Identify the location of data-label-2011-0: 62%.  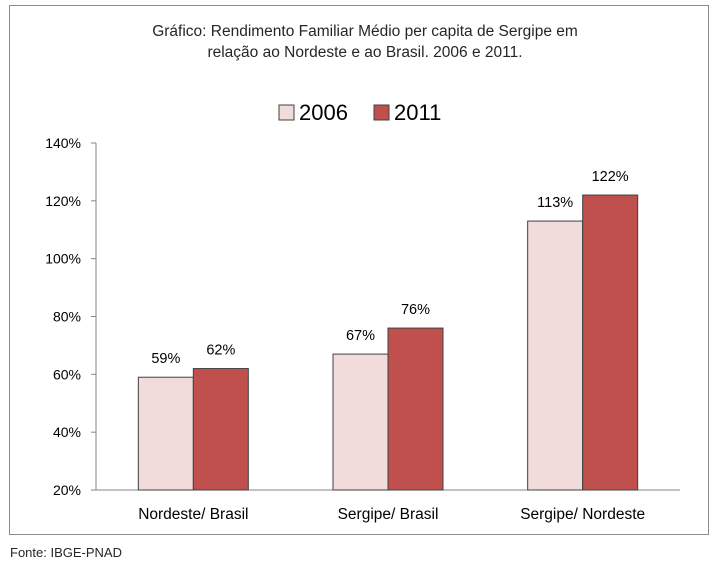
(220, 351).